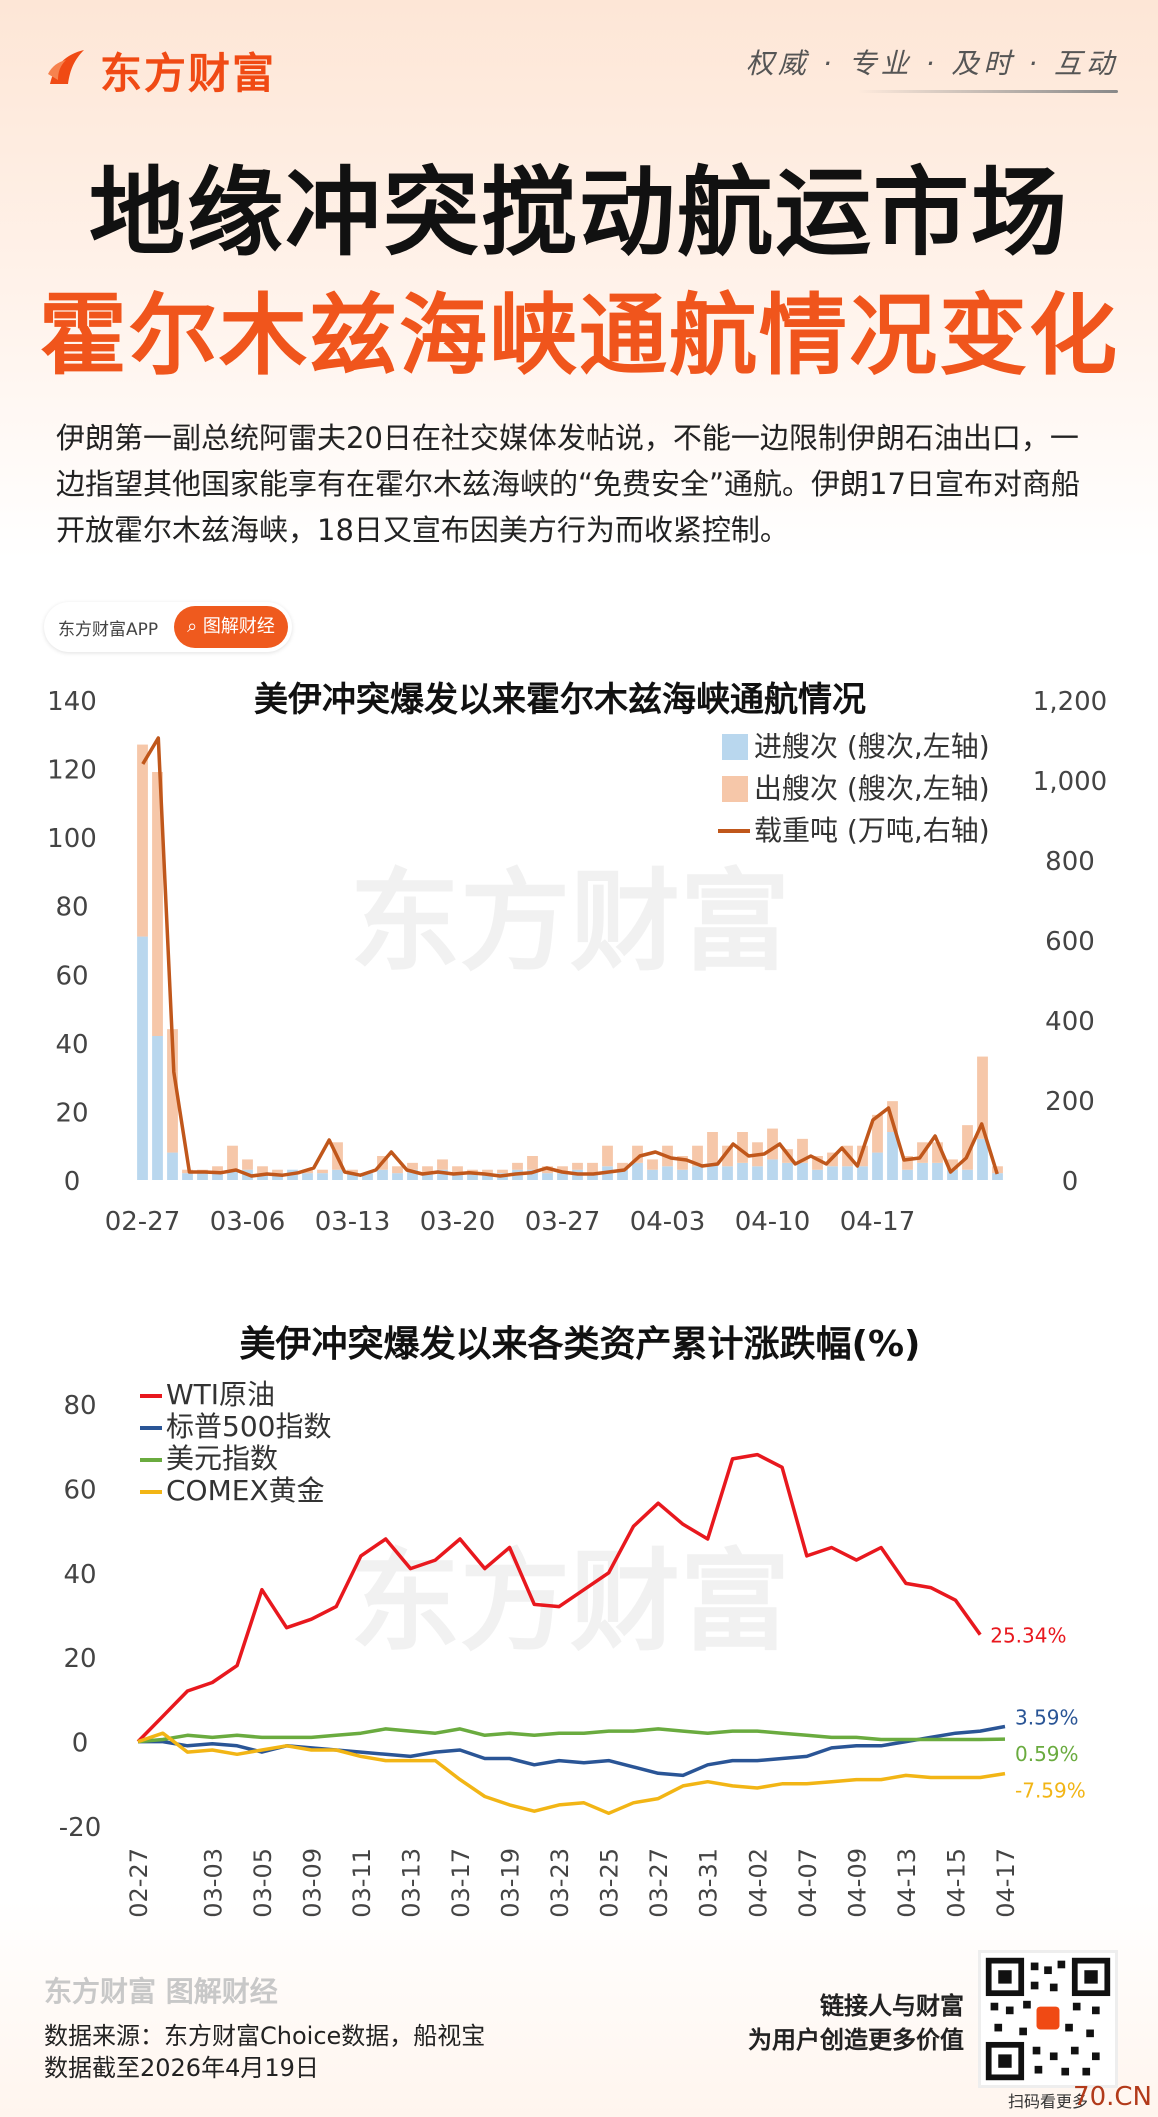 The height and width of the screenshot is (2117, 1158). Describe the element at coordinates (80, 1828) in the screenshot. I see `y-tick-label: -20` at that location.